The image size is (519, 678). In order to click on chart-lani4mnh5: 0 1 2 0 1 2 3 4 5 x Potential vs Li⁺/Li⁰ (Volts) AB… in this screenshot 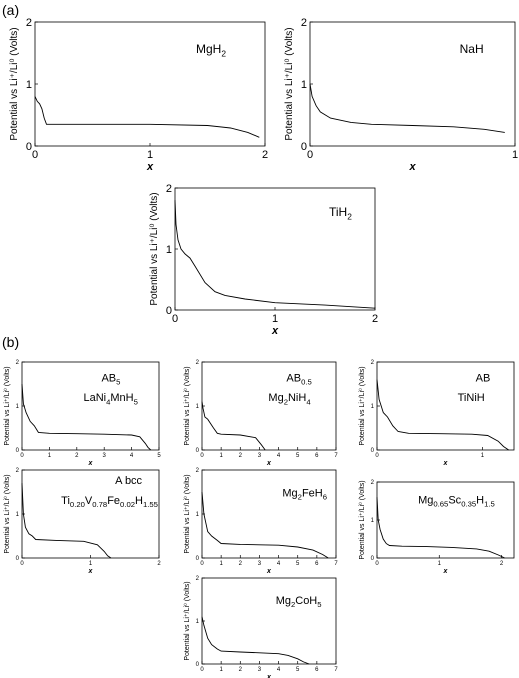, I will do `click(82, 413)`.